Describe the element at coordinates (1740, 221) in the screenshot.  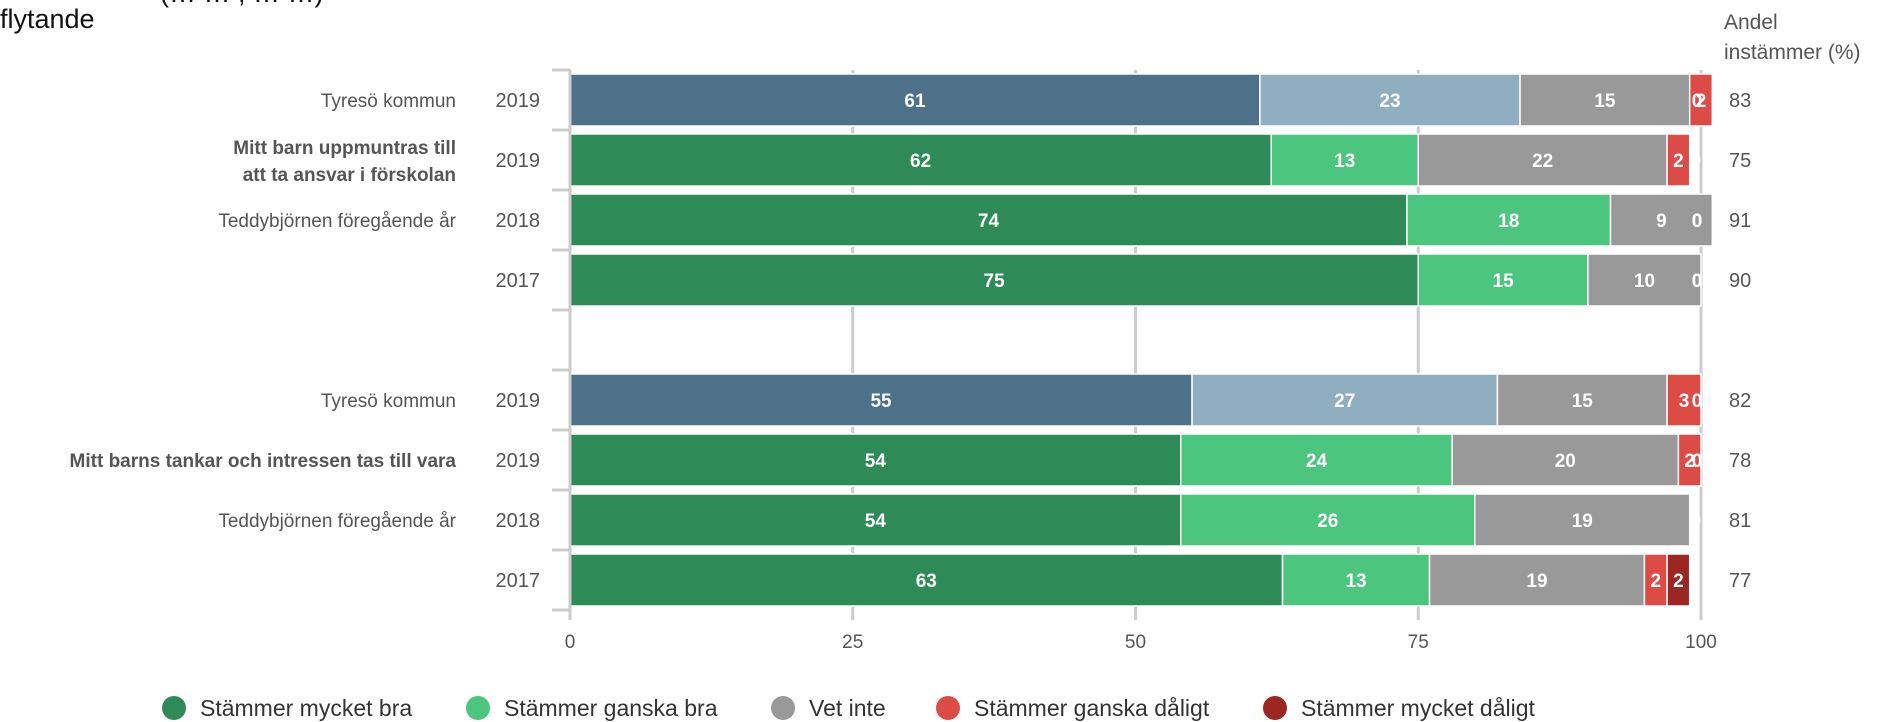
I see `row-total: 91` at that location.